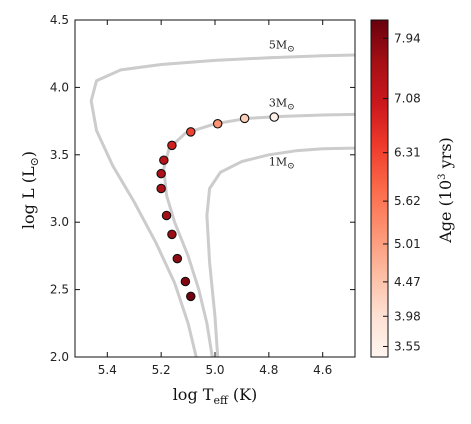  I want to click on colorbar-tick-label: 7.94, so click(407, 38).